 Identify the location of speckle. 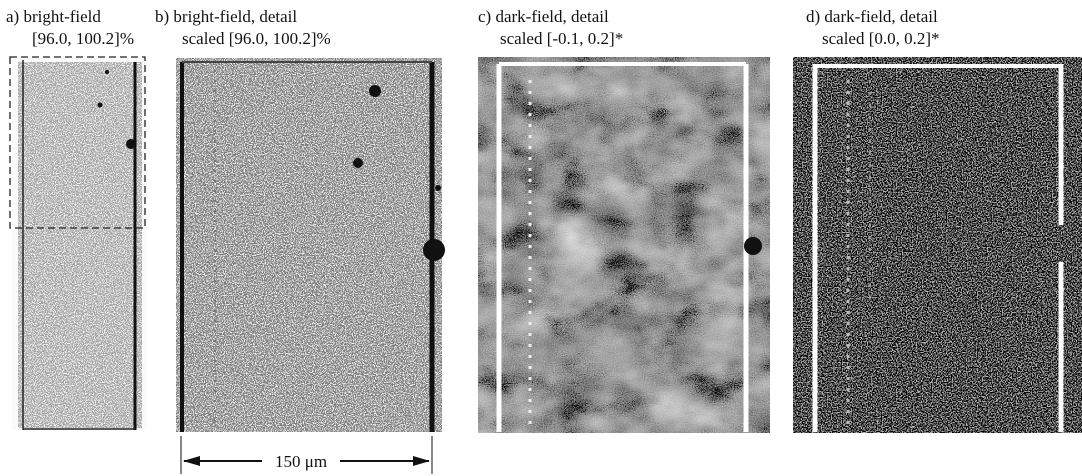
(80, 245).